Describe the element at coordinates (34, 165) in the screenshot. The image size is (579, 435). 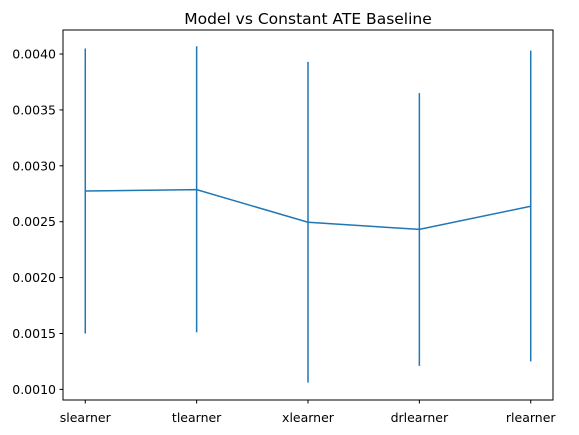
I see `y-tick-label: 0.0030` at that location.